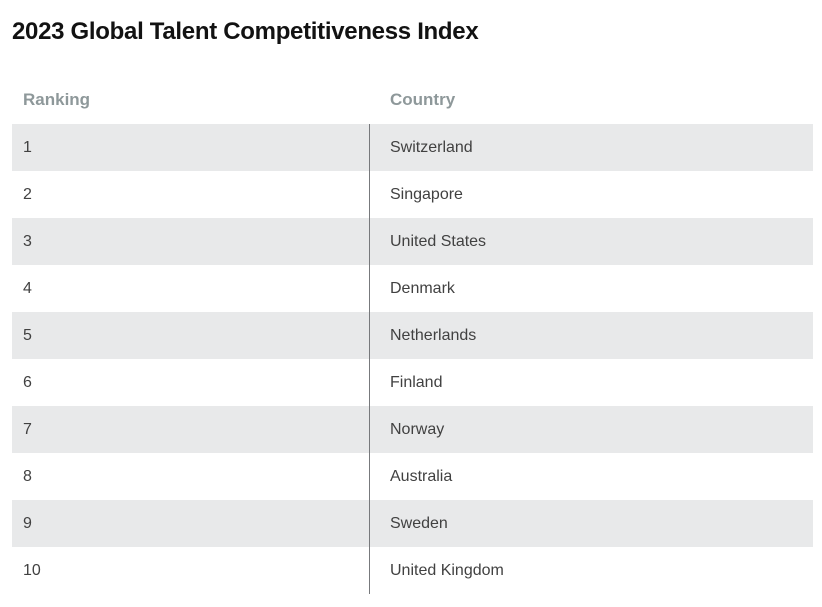 Image resolution: width=822 pixels, height=607 pixels. I want to click on ranking-cell: 5, so click(27, 335).